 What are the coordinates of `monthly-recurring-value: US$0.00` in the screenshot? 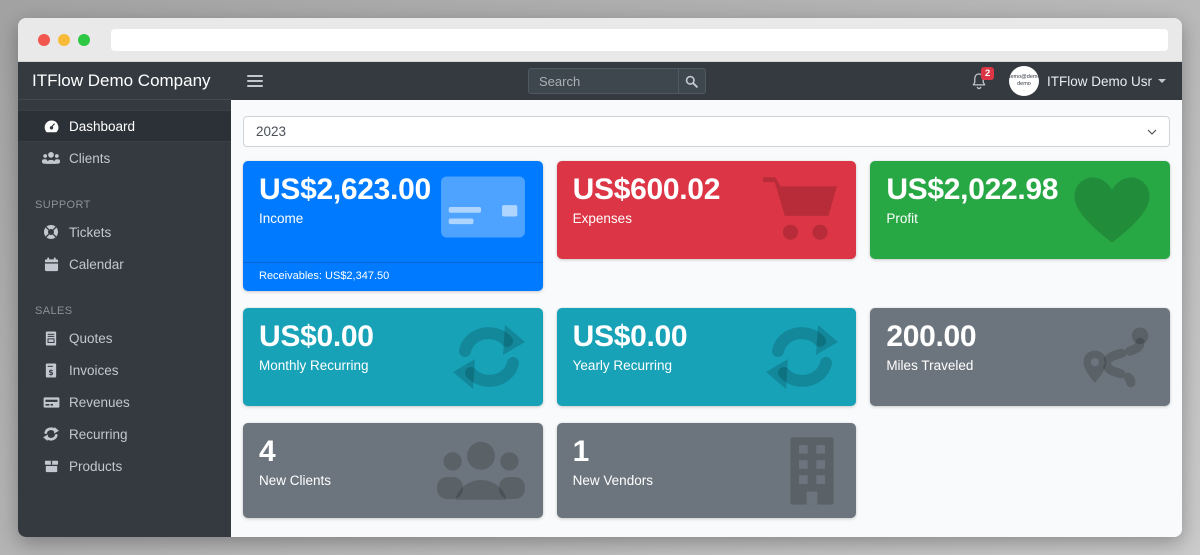 It's located at (316, 336).